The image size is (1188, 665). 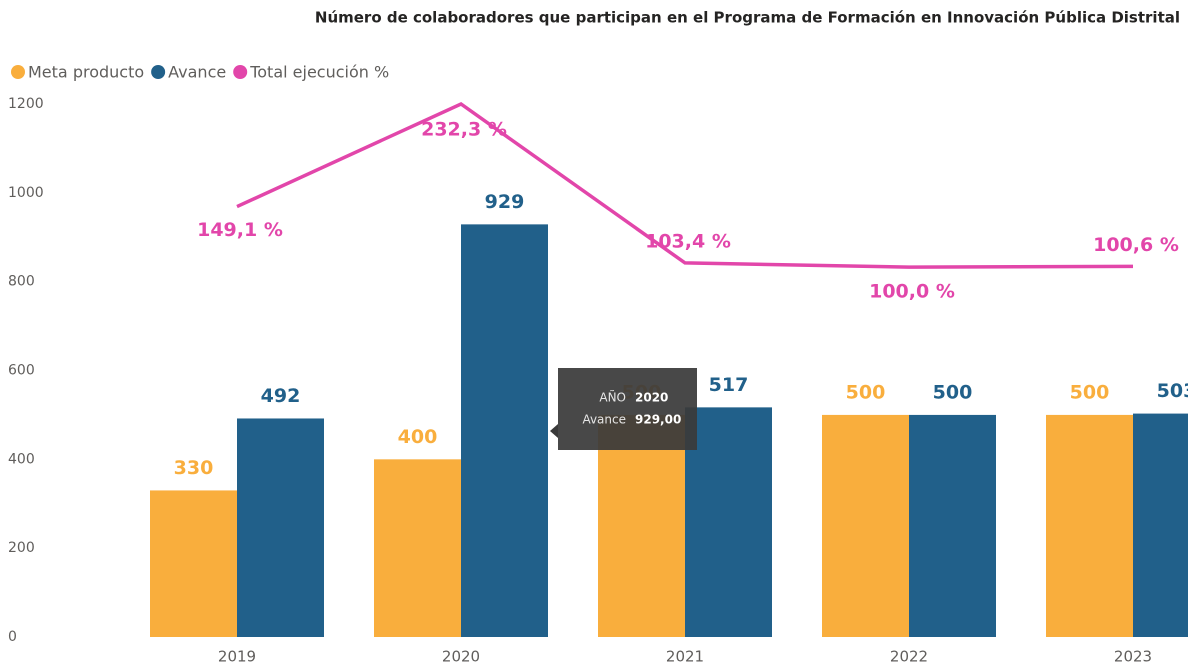 I want to click on tooltip-arrow, so click(x=554, y=431).